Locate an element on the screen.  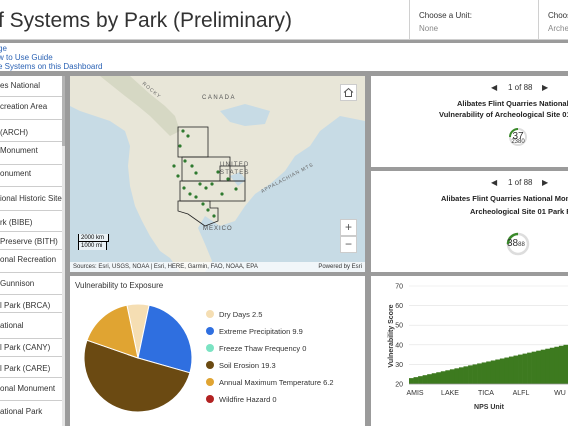
sidebar-scrollbar-track is located at coordinates (63, 251).